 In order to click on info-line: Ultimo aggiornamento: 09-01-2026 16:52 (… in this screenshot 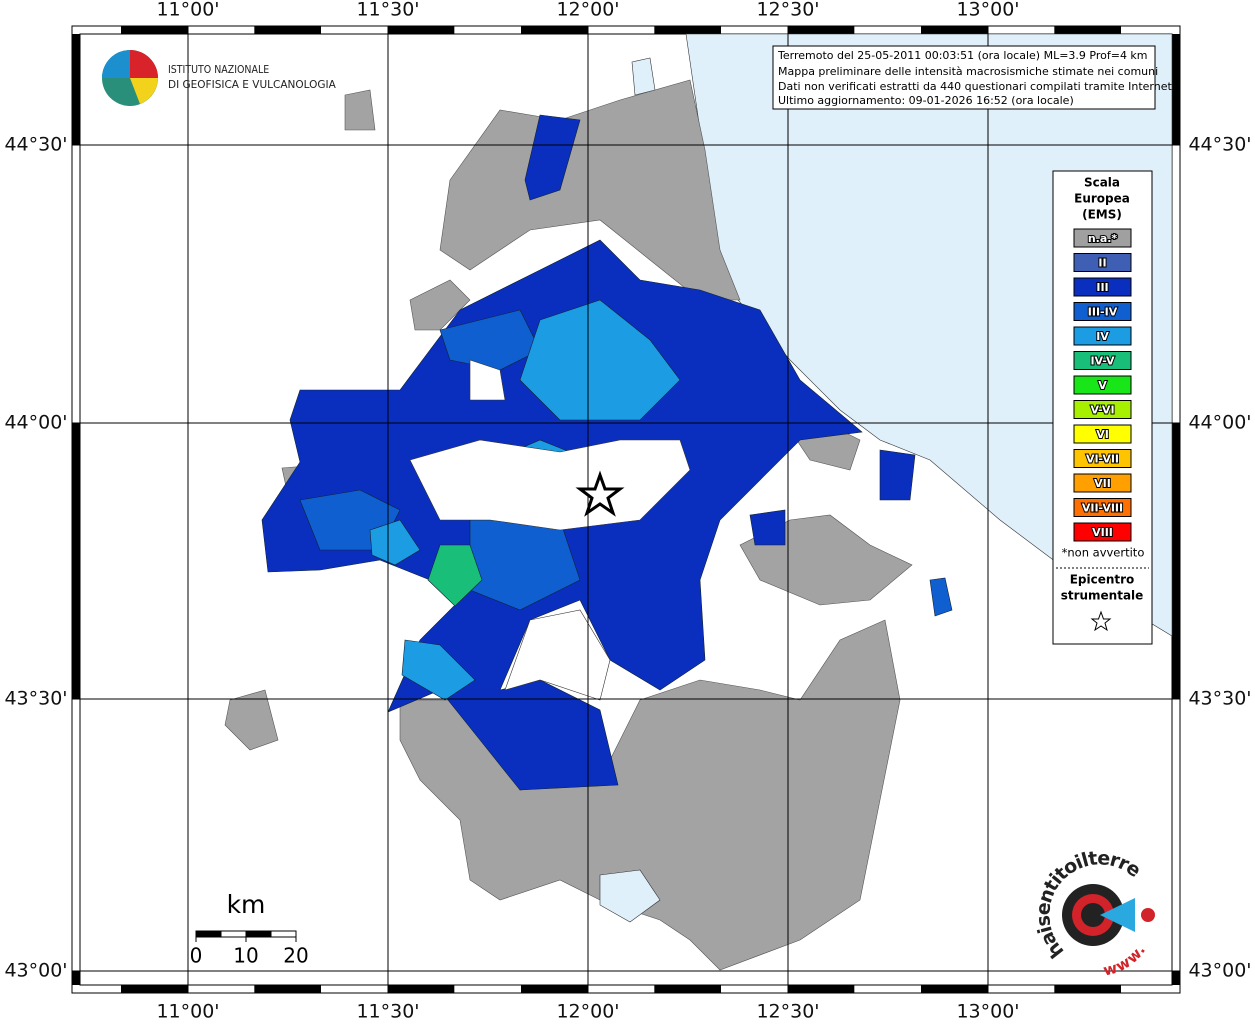, I will do `click(926, 100)`.